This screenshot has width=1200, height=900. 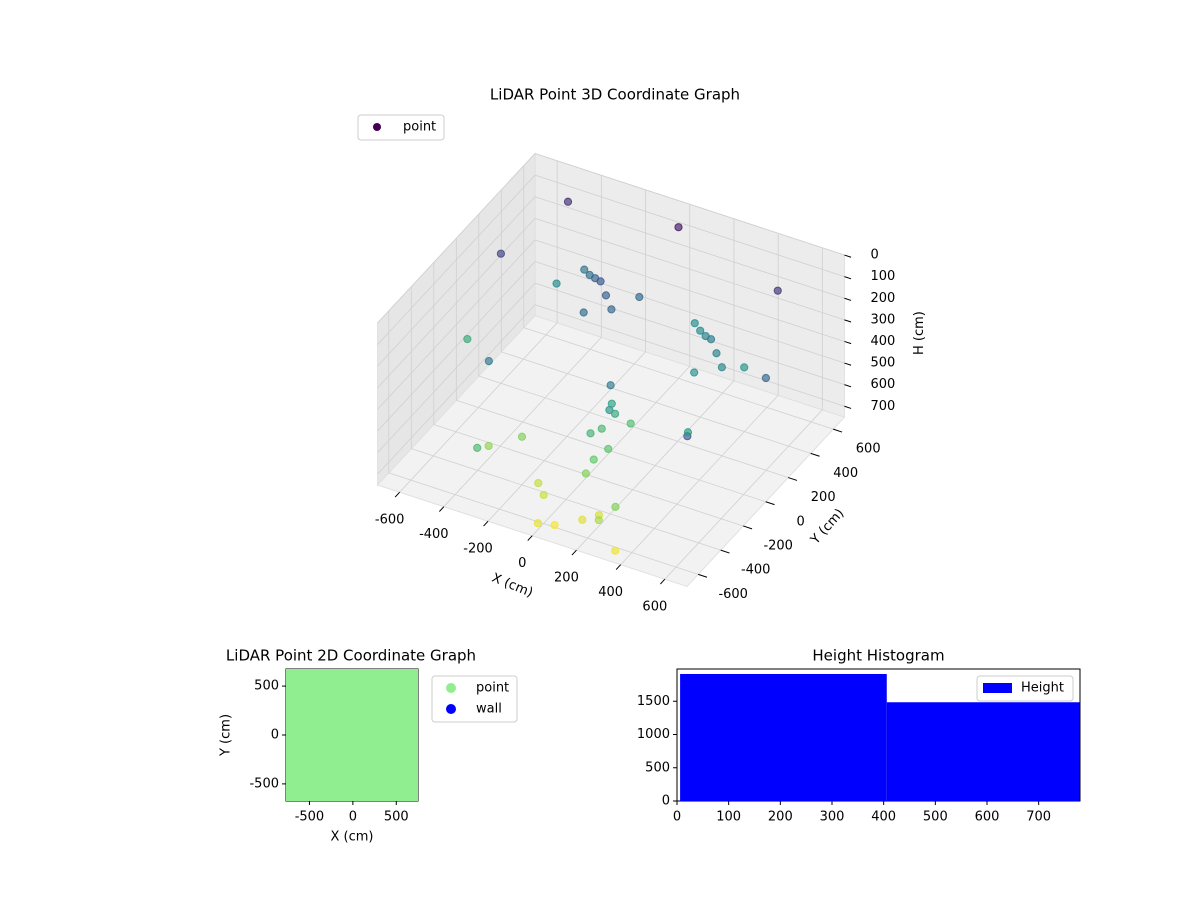 What do you see at coordinates (401, 127) in the screenshot?
I see `legend-box` at bounding box center [401, 127].